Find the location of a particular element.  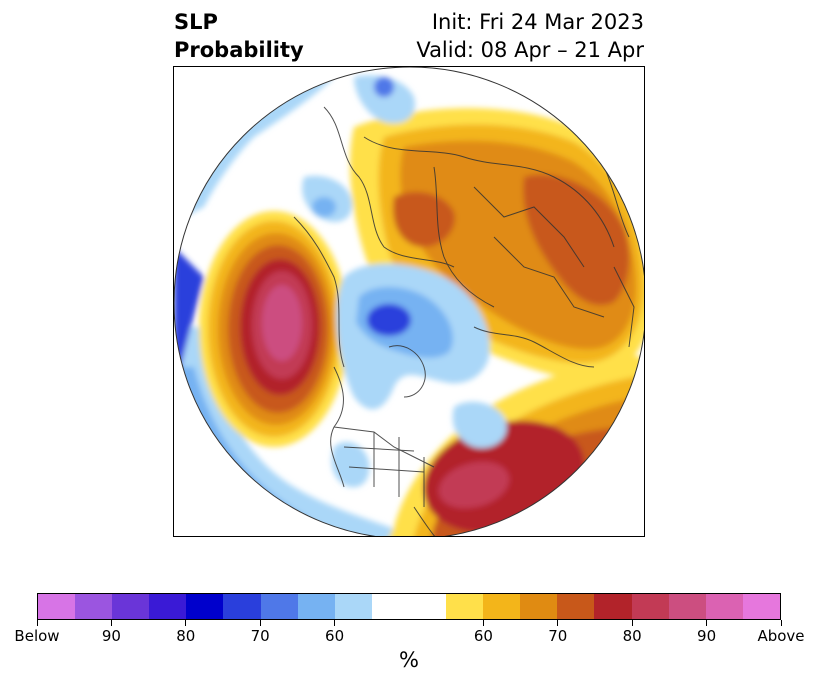

map-title: SLP Probability is located at coordinates (239, 36).